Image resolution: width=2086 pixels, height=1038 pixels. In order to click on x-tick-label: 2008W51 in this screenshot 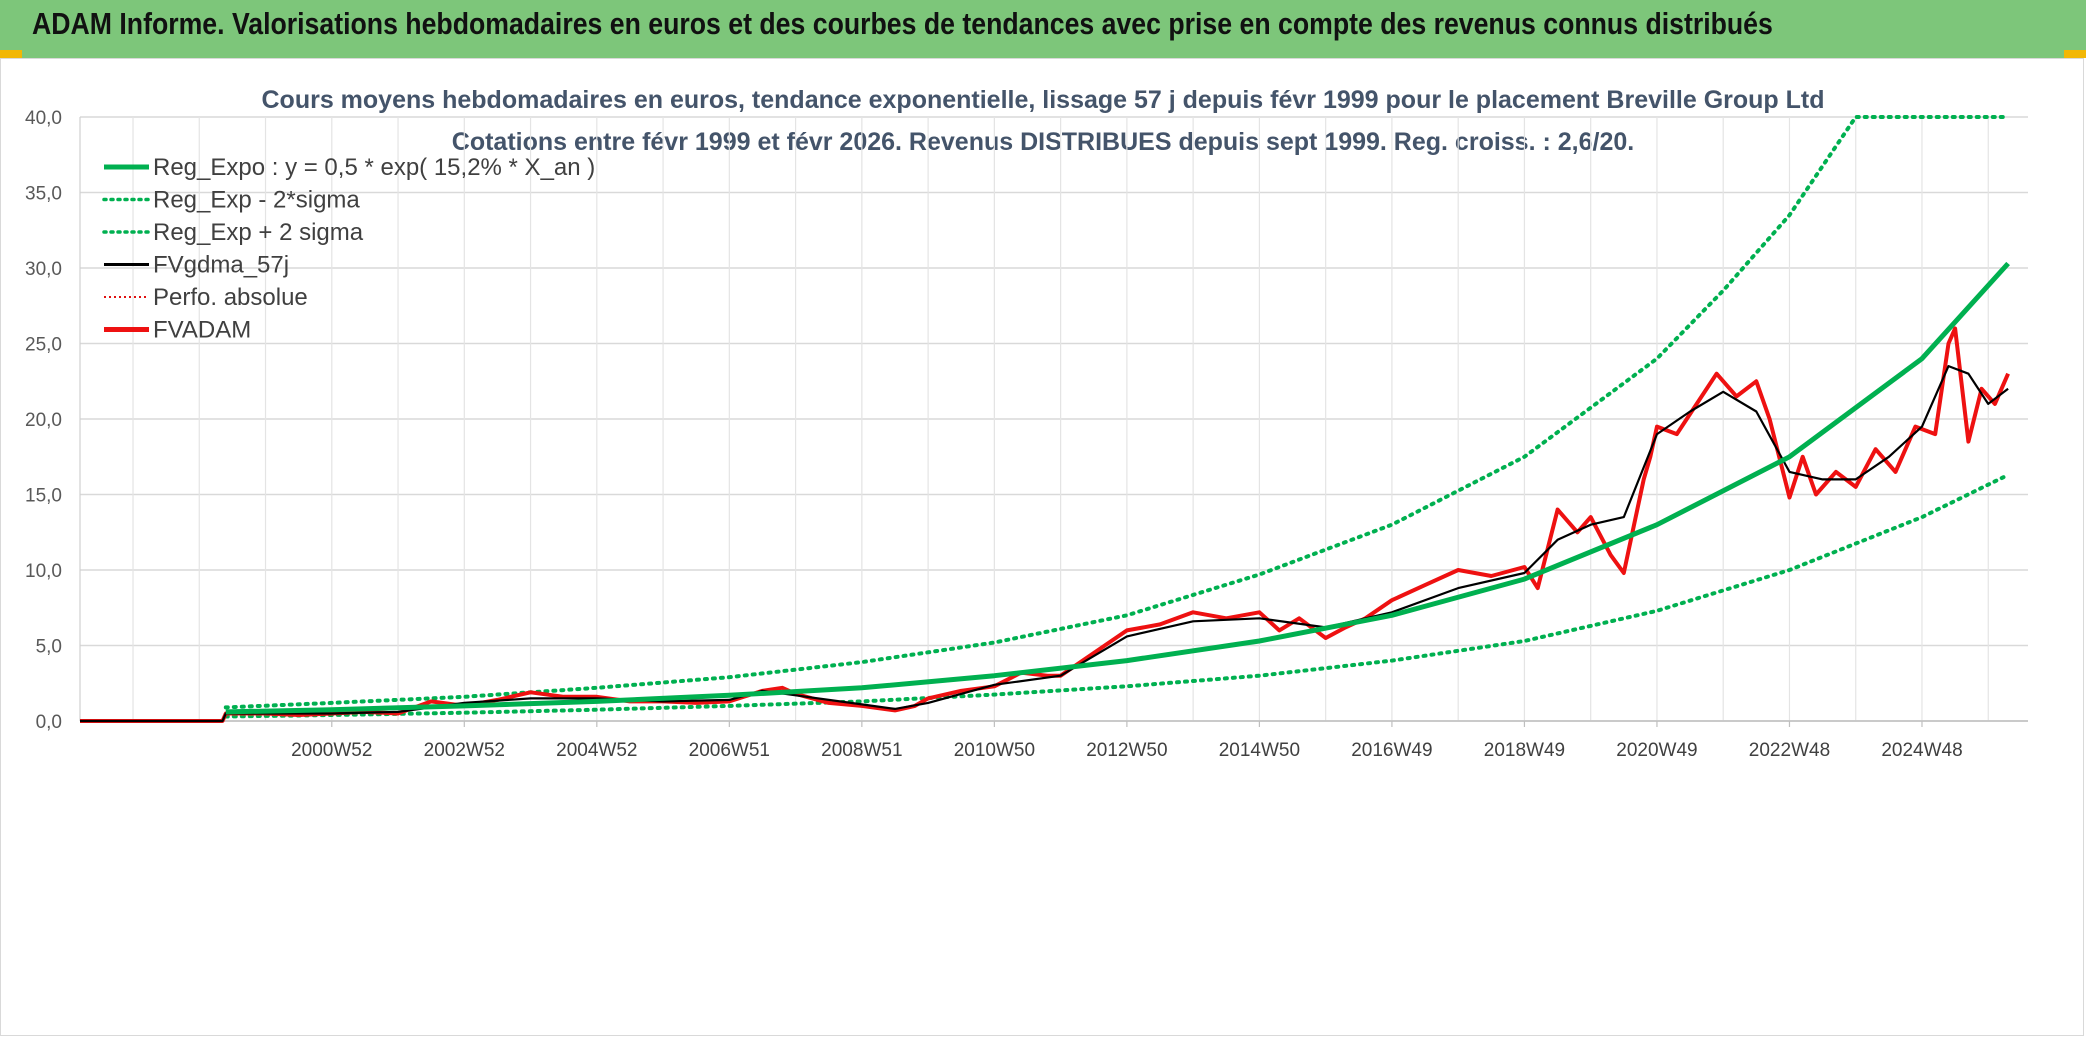, I will do `click(861, 750)`.